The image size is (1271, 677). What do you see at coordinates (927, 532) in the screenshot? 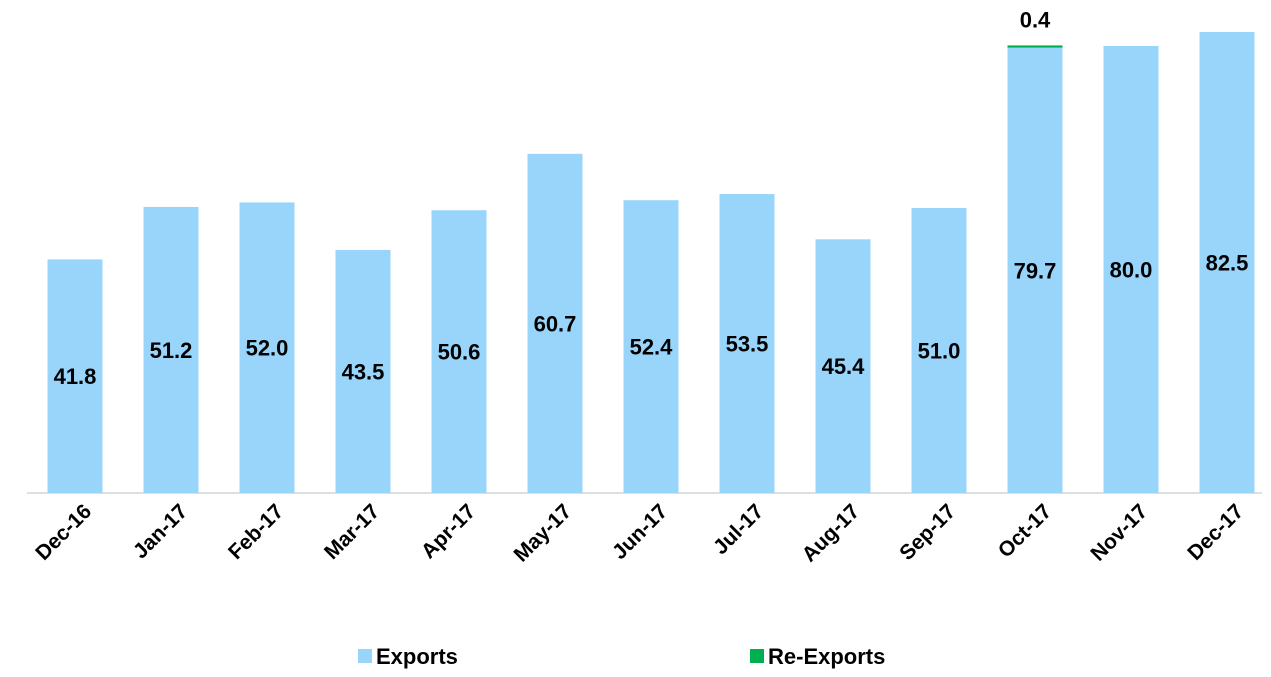
I see `x-tick-label: Sep-17` at bounding box center [927, 532].